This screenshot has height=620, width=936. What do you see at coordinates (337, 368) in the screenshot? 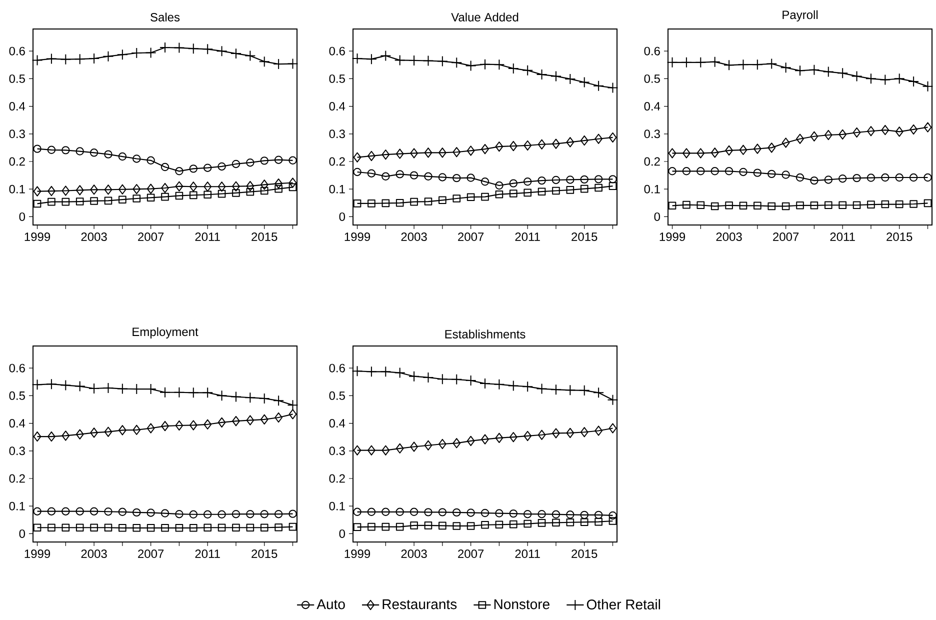
I see `y-tick-label: 0.6` at bounding box center [337, 368].